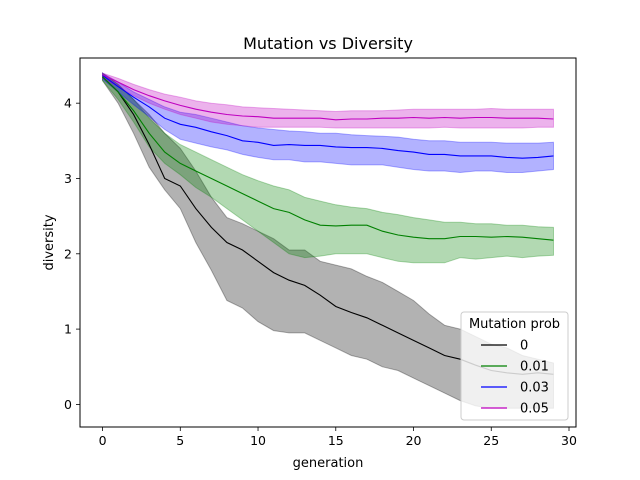 The image size is (640, 480). Describe the element at coordinates (180, 440) in the screenshot. I see `x-tick-label: 5` at that location.